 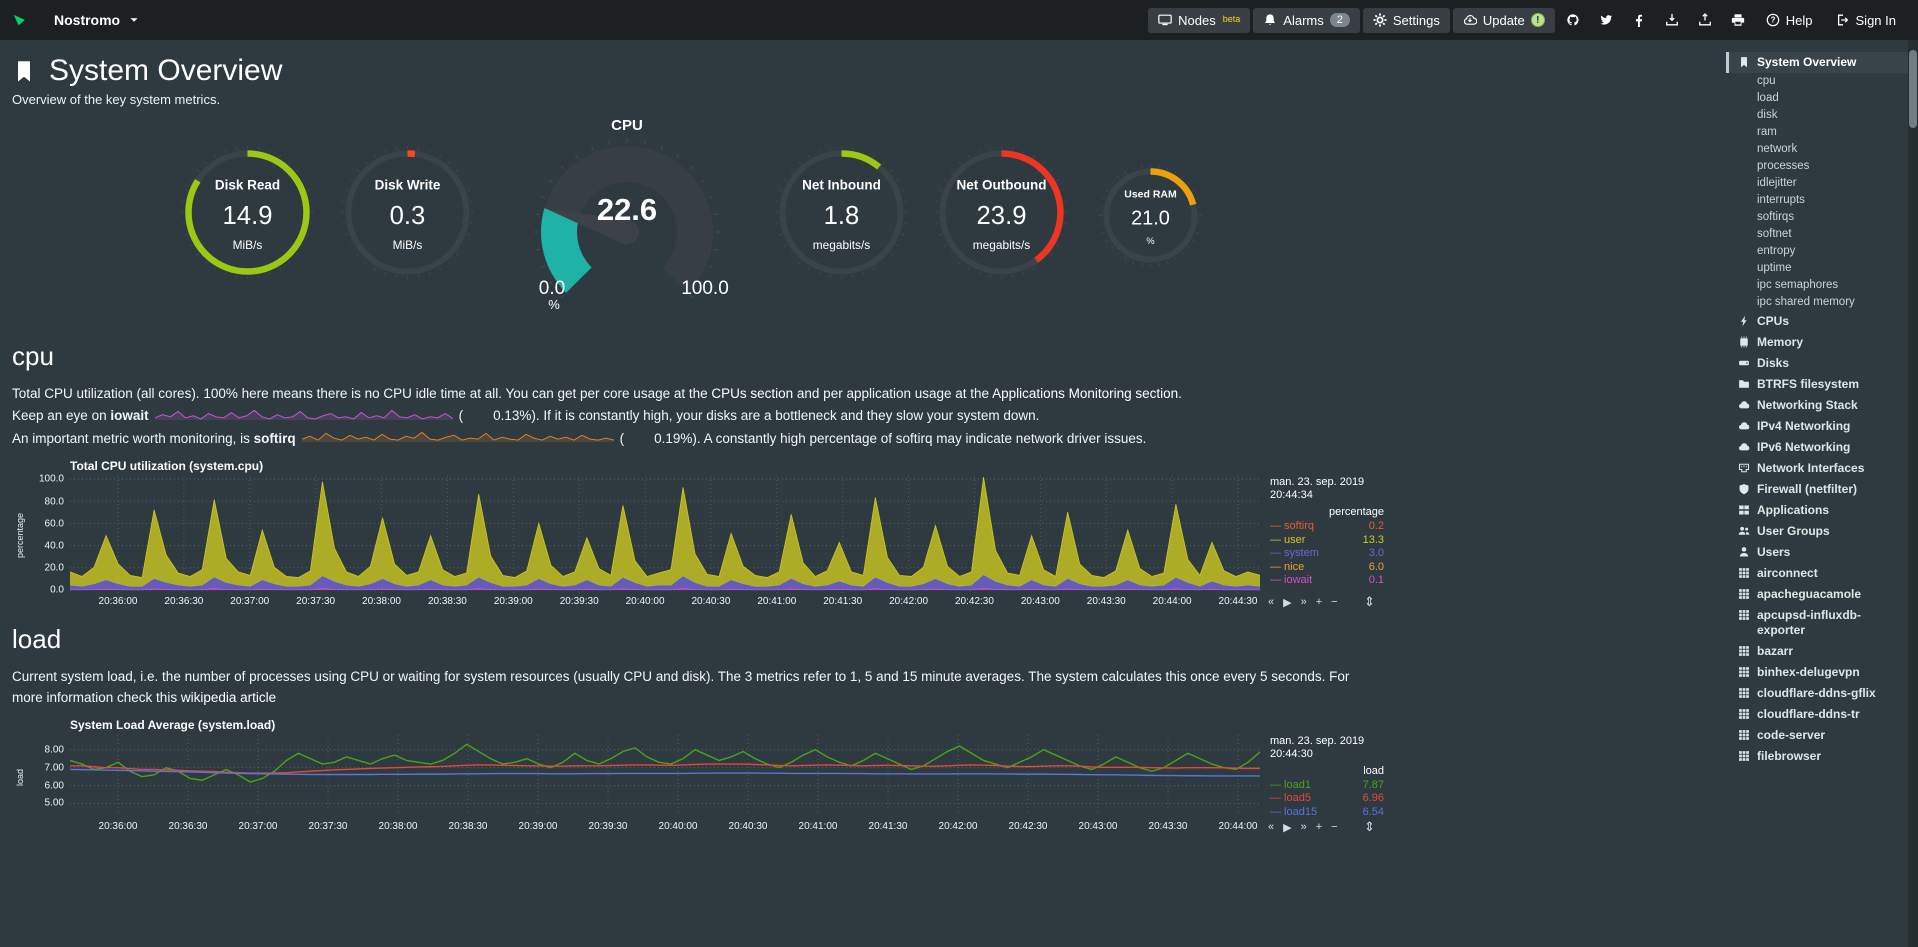 What do you see at coordinates (1306, 20) in the screenshot?
I see `navbar-alarms-button: Alarms 2` at bounding box center [1306, 20].